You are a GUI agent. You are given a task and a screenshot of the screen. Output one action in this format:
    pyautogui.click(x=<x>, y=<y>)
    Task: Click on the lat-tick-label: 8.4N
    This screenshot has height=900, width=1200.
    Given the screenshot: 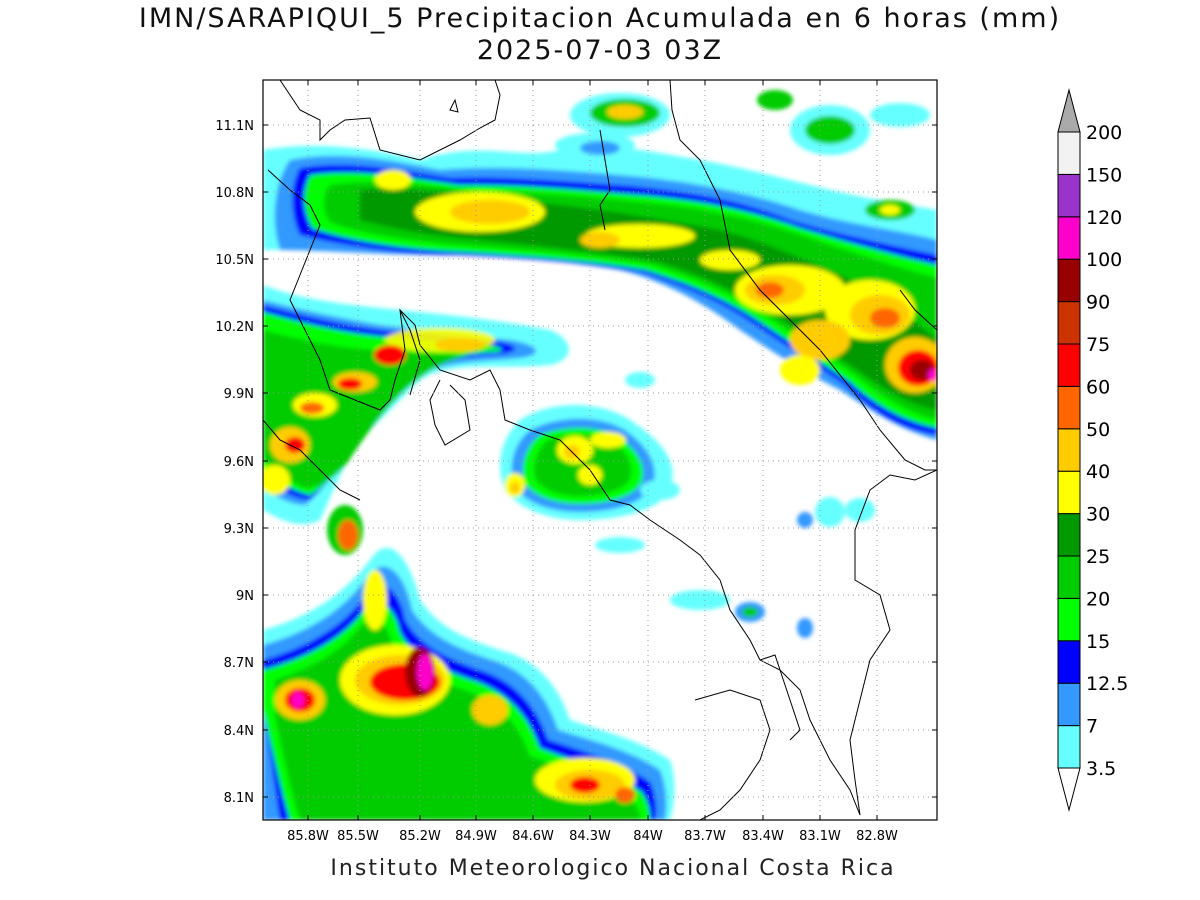 What is the action you would take?
    pyautogui.click(x=239, y=731)
    